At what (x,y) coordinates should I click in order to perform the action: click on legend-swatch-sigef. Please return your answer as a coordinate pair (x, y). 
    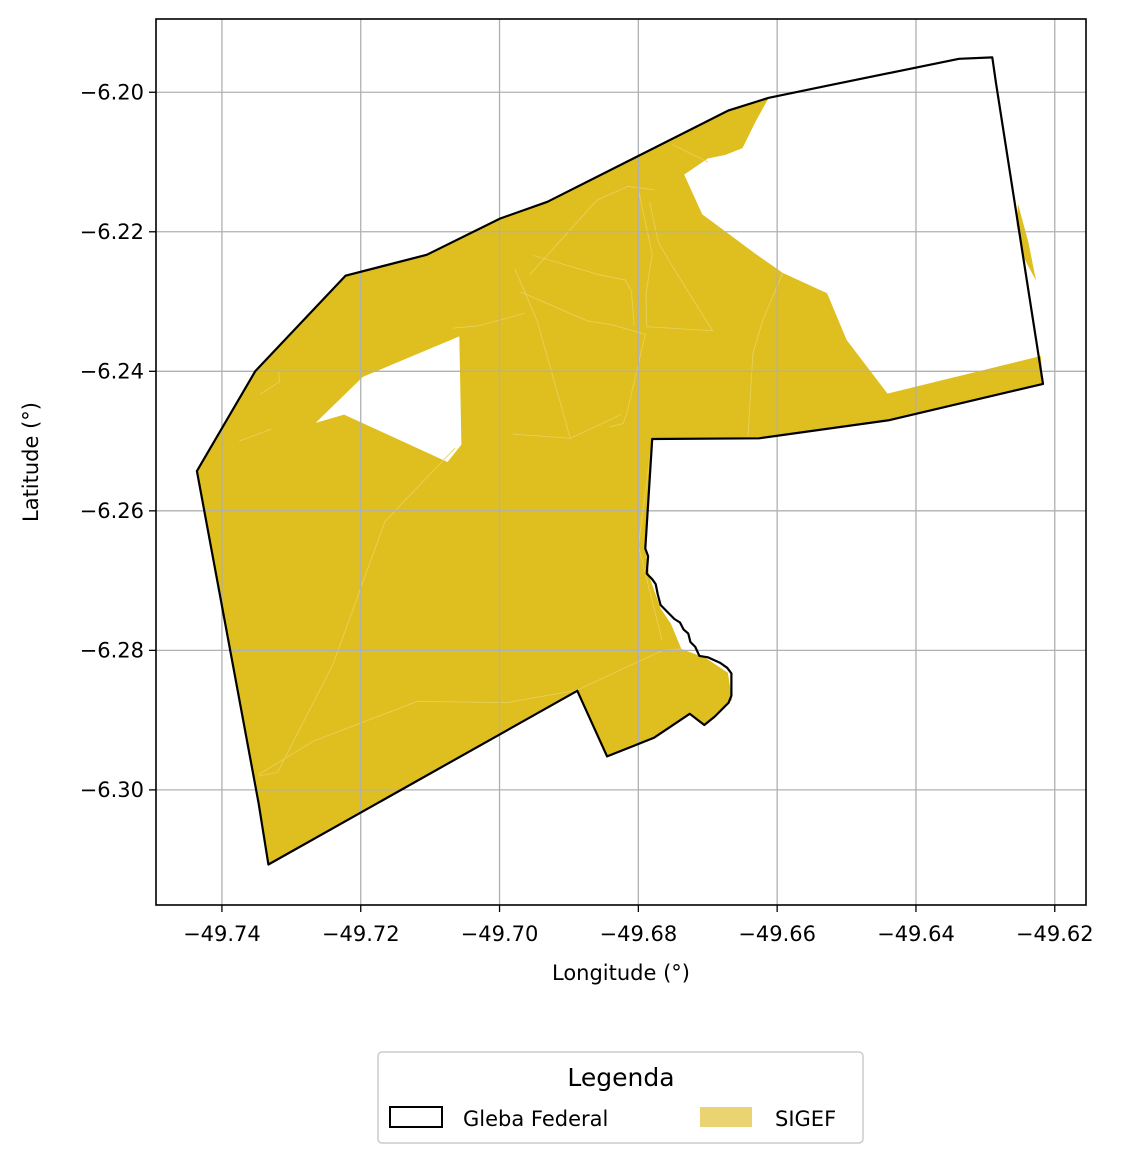
    Looking at the image, I should click on (726, 1117).